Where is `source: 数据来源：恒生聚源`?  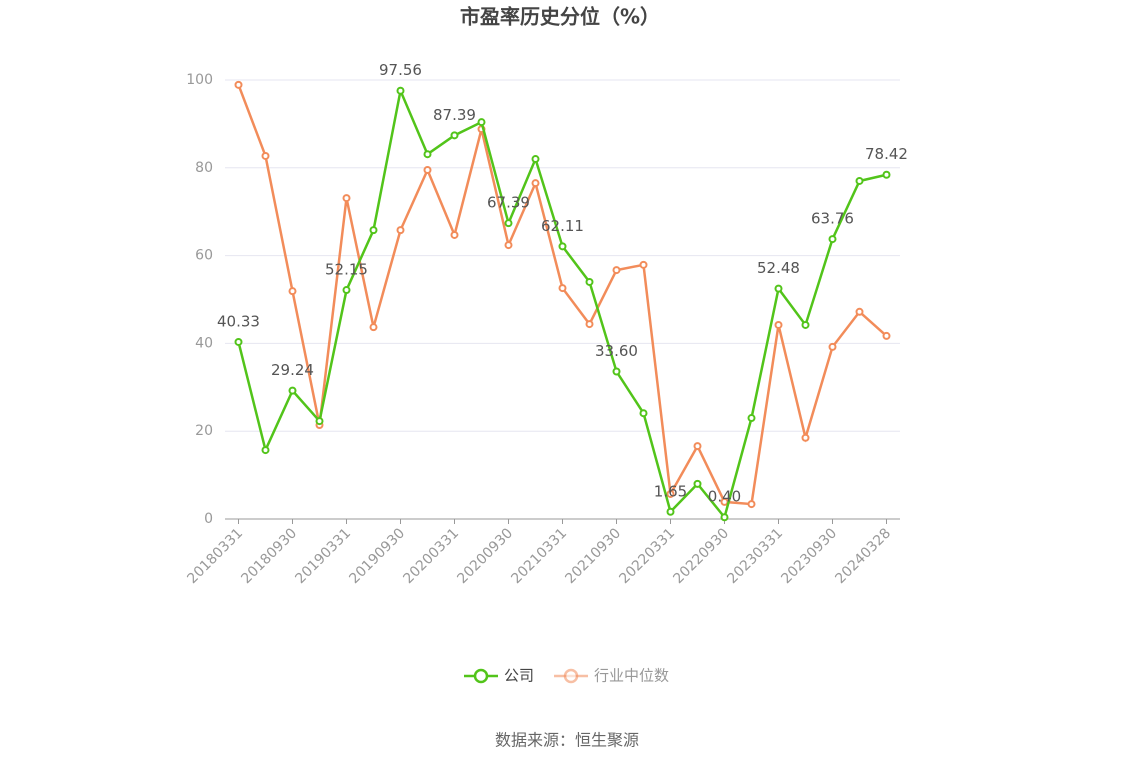 source: 数据来源：恒生聚源 is located at coordinates (567, 740).